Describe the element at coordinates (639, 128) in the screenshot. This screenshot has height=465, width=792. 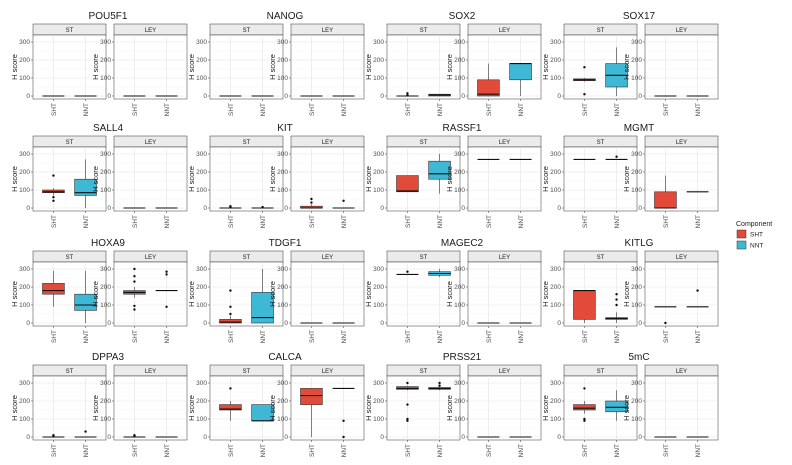
I see `panel-title: MGMT` at that location.